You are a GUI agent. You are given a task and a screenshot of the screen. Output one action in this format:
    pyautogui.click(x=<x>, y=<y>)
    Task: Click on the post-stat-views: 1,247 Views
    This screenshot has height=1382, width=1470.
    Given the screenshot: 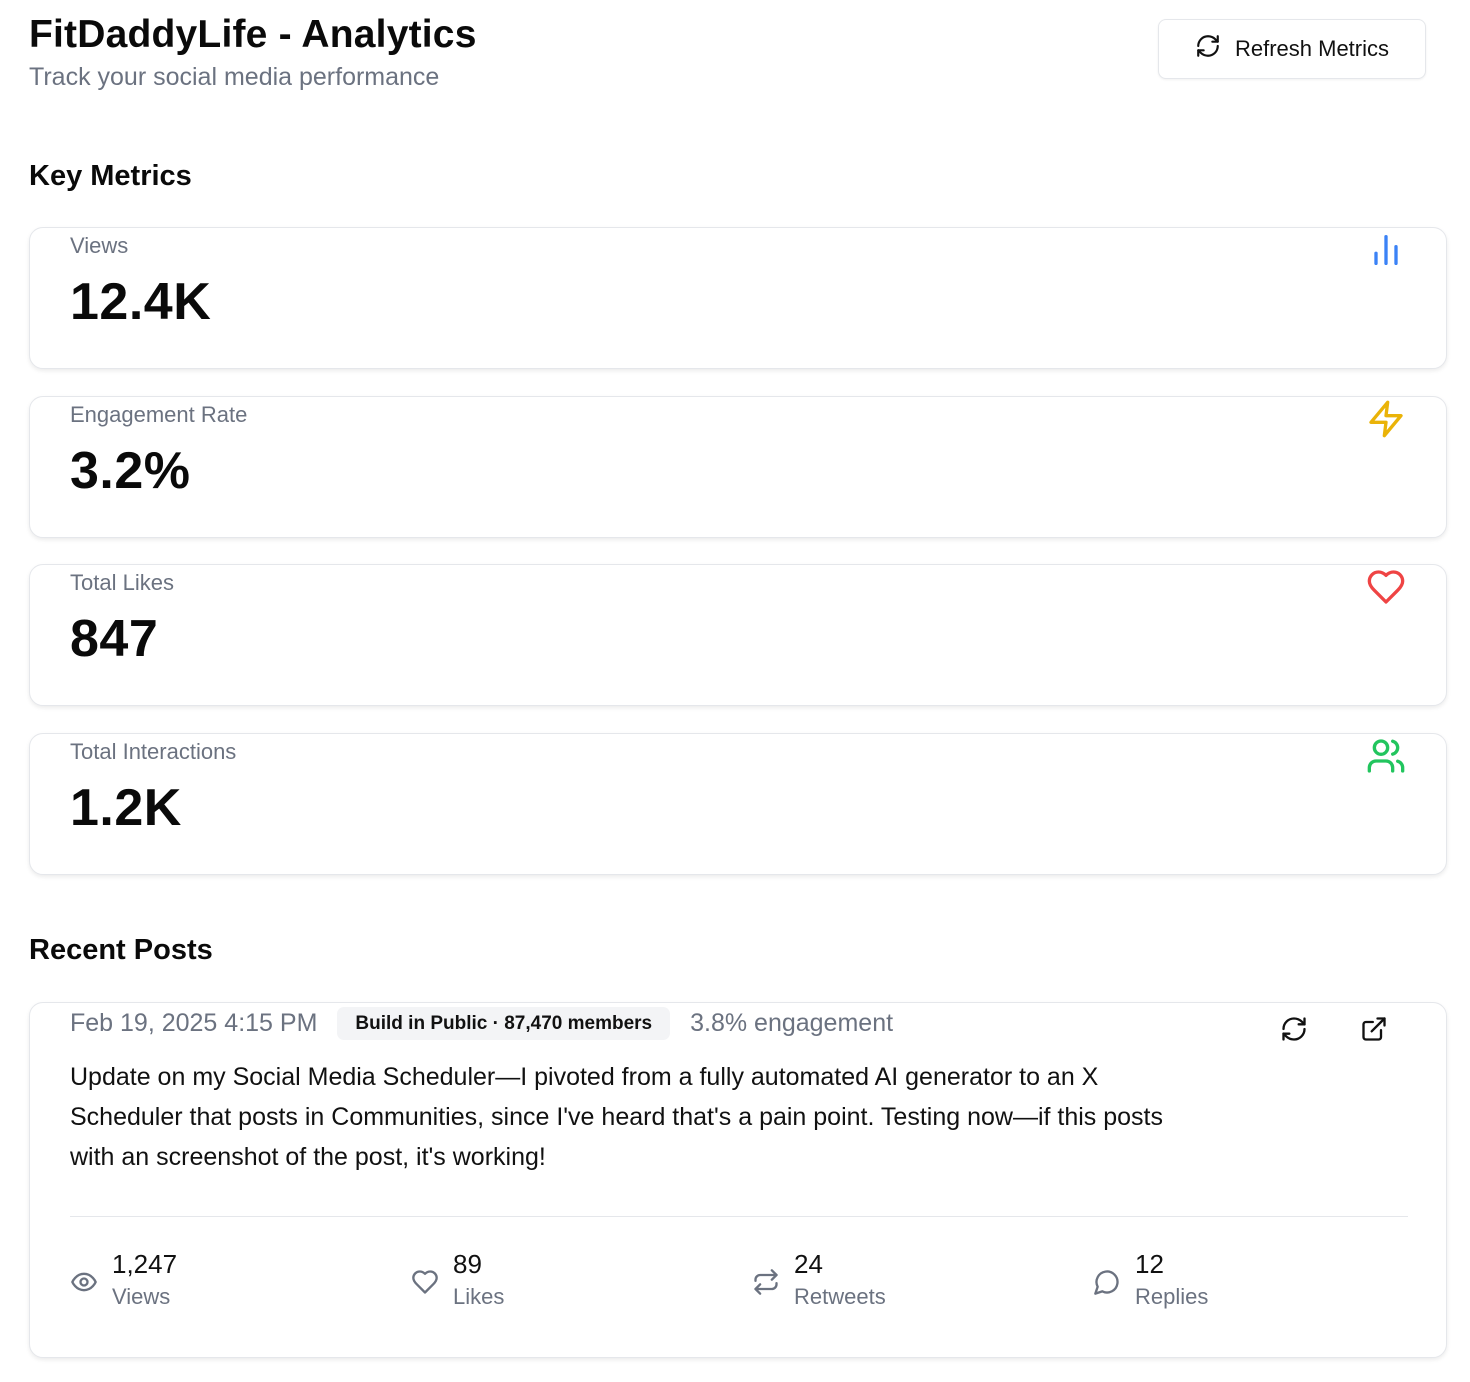 What is the action you would take?
    pyautogui.click(x=123, y=1280)
    